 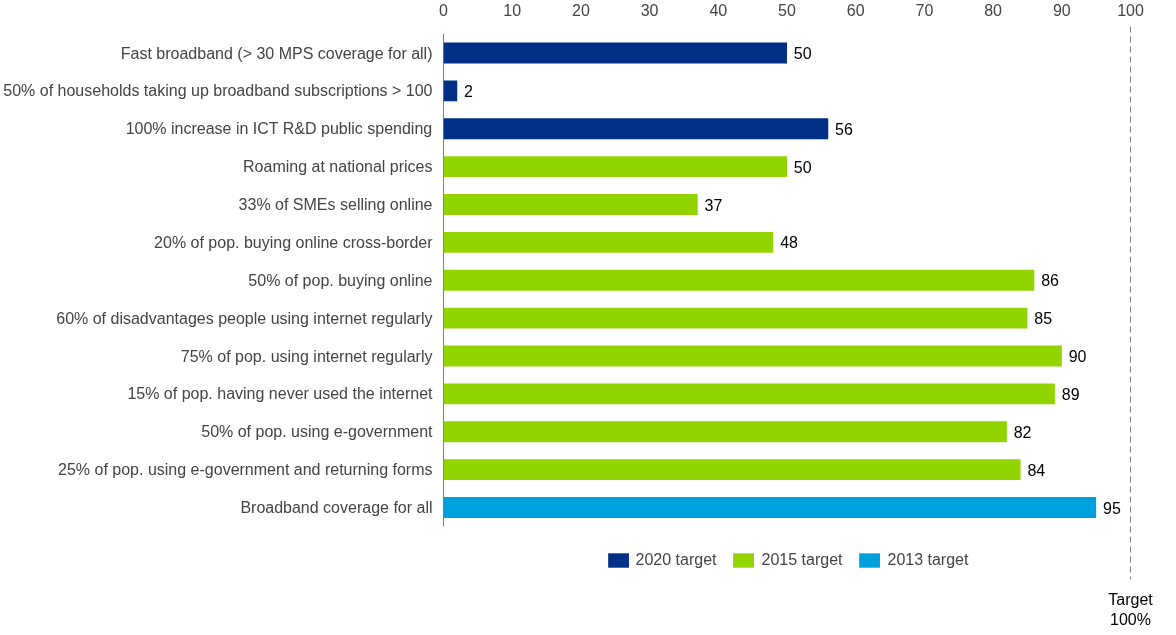 I want to click on legend-label: 2013 target, so click(x=928, y=560).